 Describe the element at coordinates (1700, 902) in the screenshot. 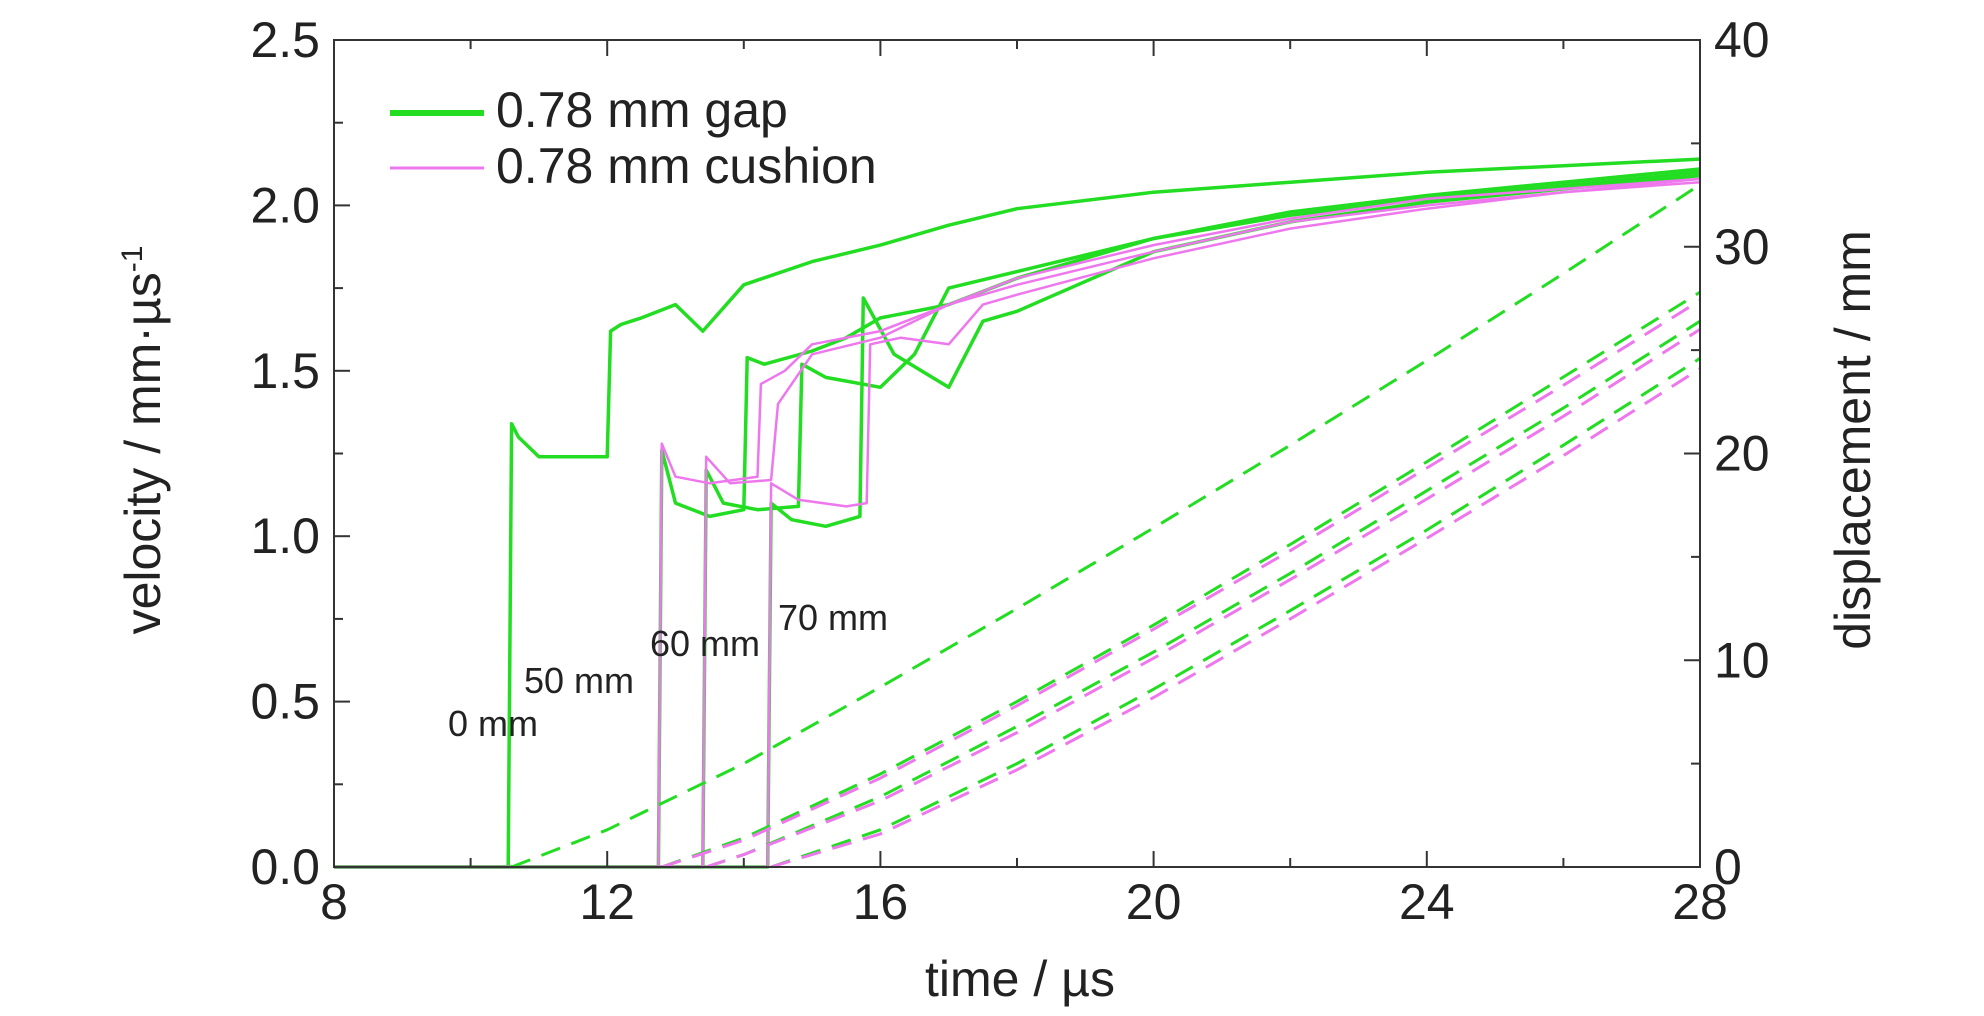

I see `x-tick-label: 28` at that location.